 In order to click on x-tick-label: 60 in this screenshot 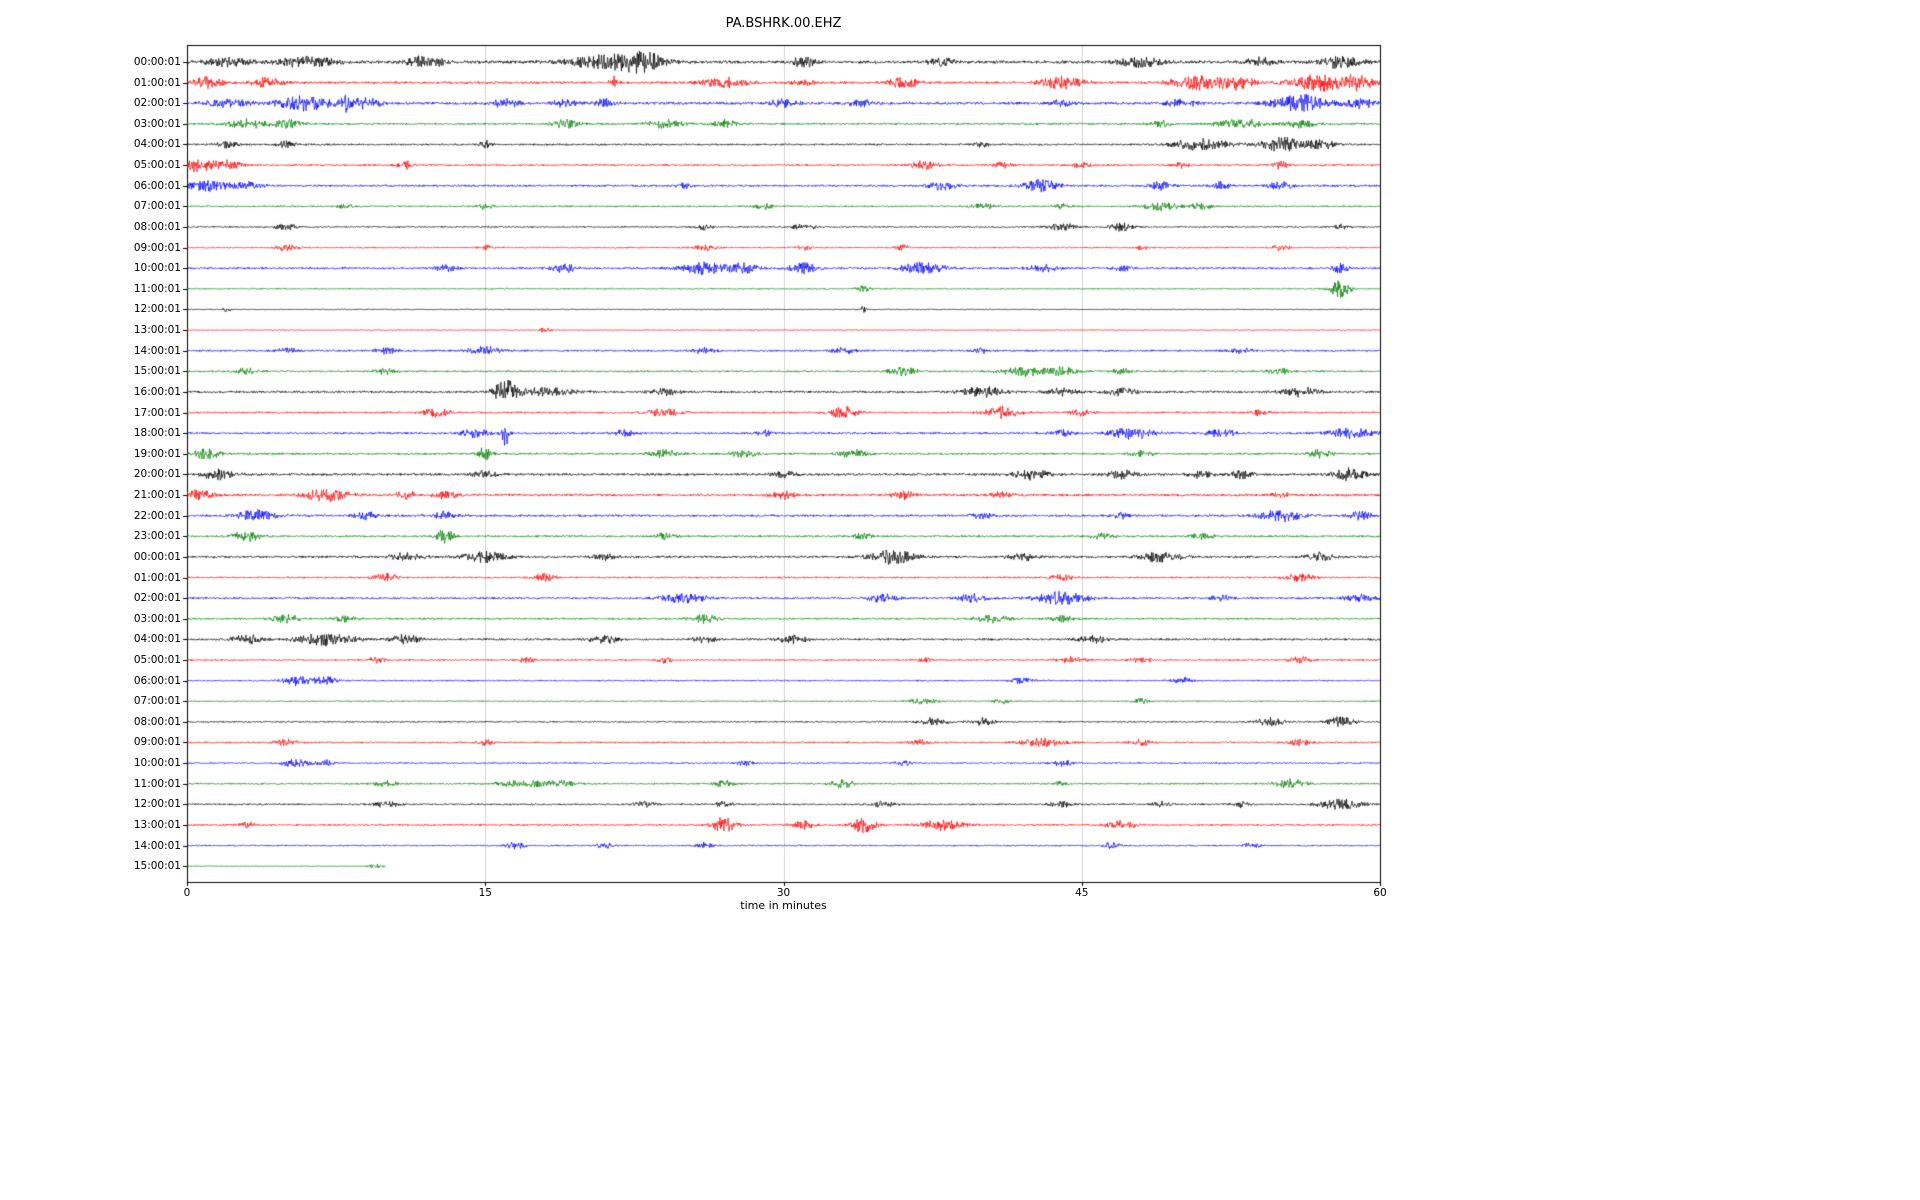, I will do `click(1380, 893)`.